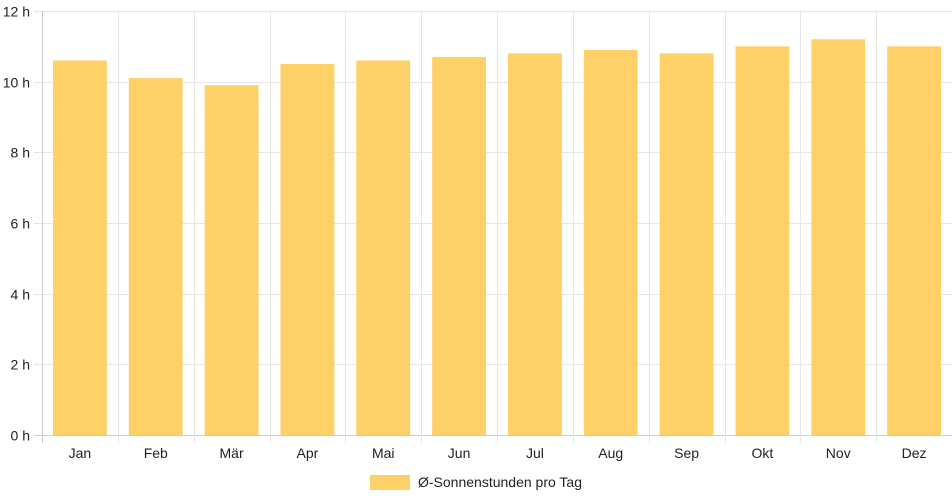  What do you see at coordinates (383, 453) in the screenshot?
I see `x-tick-label: Mai` at bounding box center [383, 453].